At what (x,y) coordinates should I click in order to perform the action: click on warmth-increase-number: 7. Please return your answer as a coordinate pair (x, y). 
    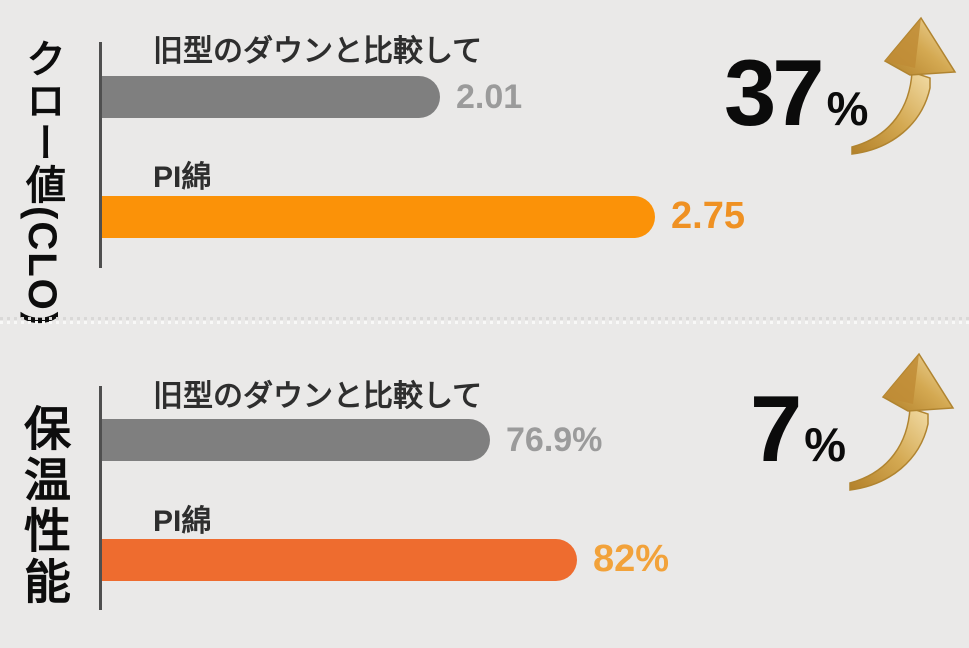
    Looking at the image, I should click on (776, 428).